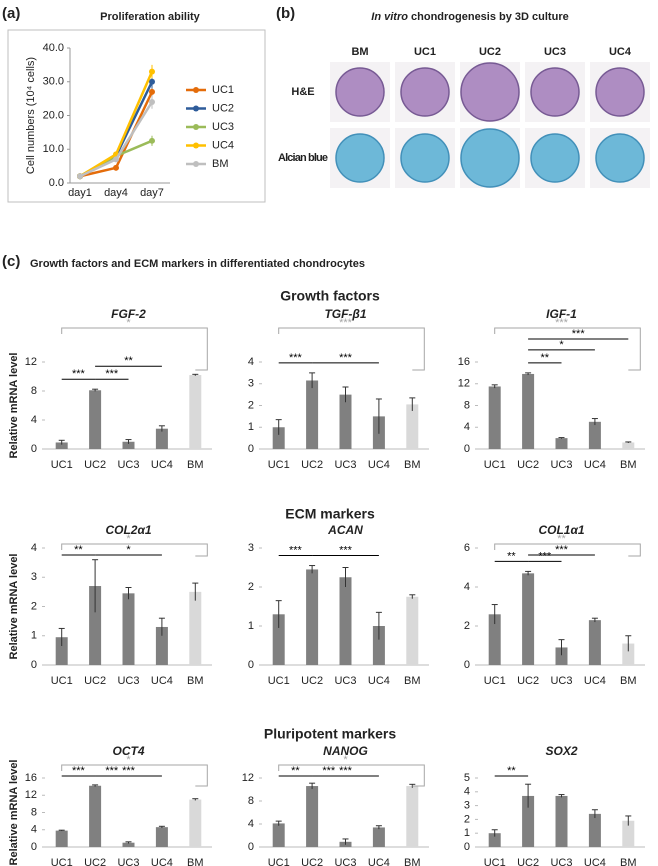 This screenshot has width=658, height=866. I want to click on y-tick-label: 0.0, so click(56, 183).